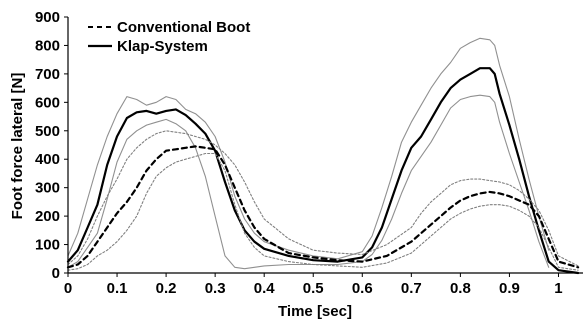  I want to click on x-tick-label: 0.2, so click(166, 288).